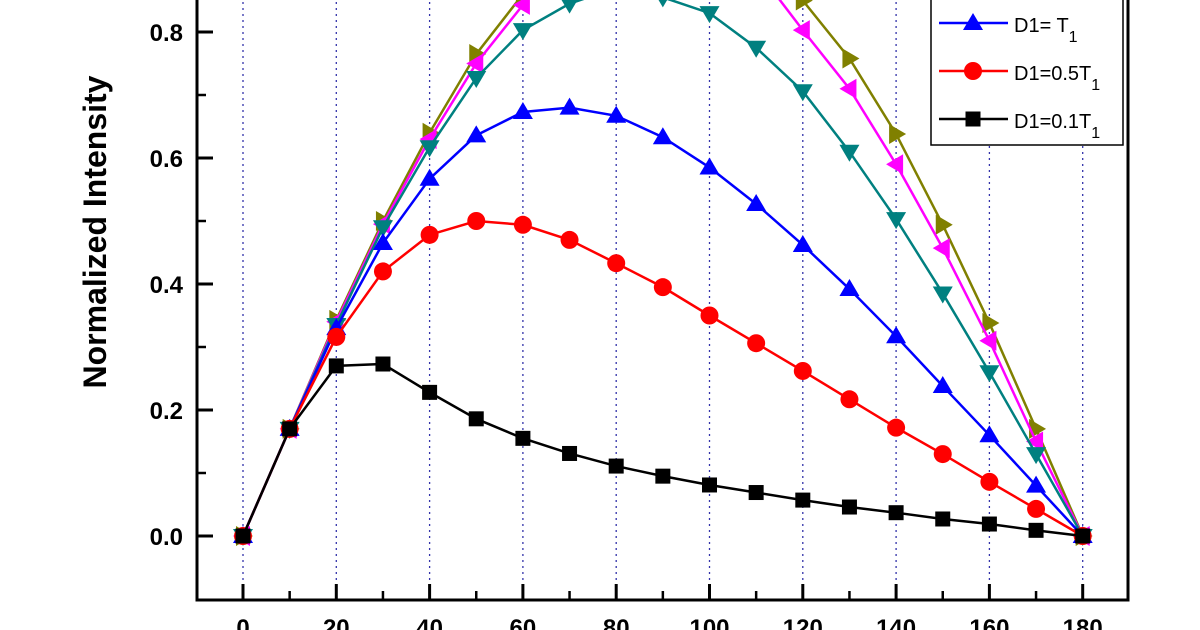 The height and width of the screenshot is (630, 1200). Describe the element at coordinates (166, 33) in the screenshot. I see `y-tick-label: 0.8` at that location.